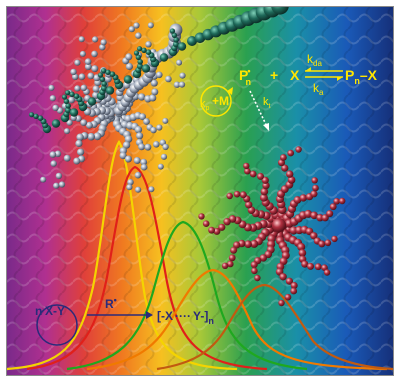 This screenshot has height=380, width=398. Describe the element at coordinates (274, 75) in the screenshot. I see `plus-sign: +` at that location.